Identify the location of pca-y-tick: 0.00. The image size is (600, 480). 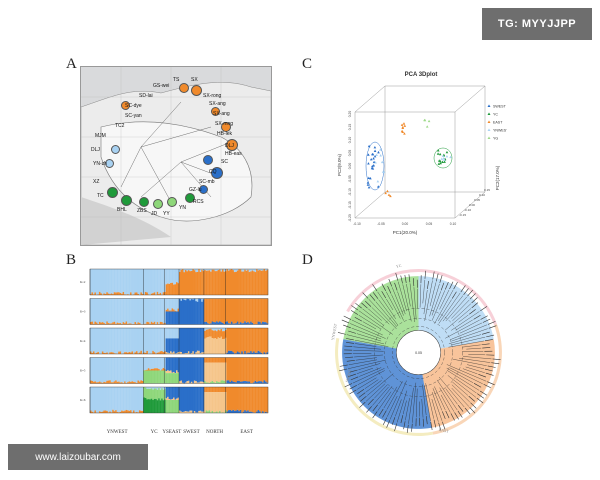
(350, 166).